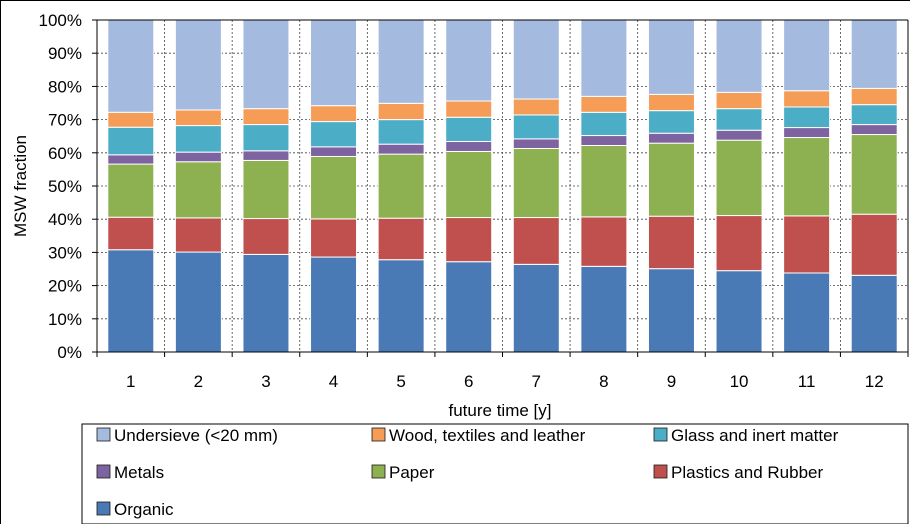 The height and width of the screenshot is (524, 910). I want to click on x-tick-label: 4, so click(333, 381).